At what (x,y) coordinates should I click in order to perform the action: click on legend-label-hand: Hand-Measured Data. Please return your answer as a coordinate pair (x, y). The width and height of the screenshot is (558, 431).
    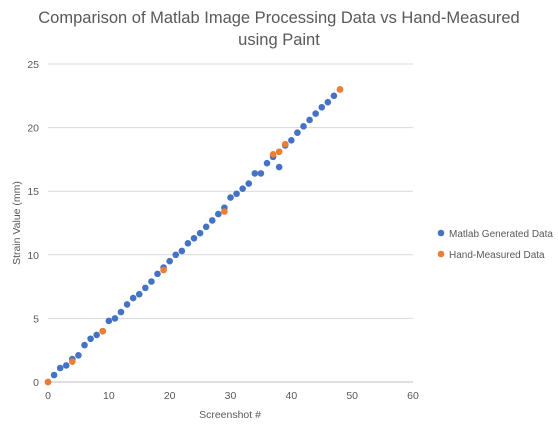
    Looking at the image, I should click on (497, 255).